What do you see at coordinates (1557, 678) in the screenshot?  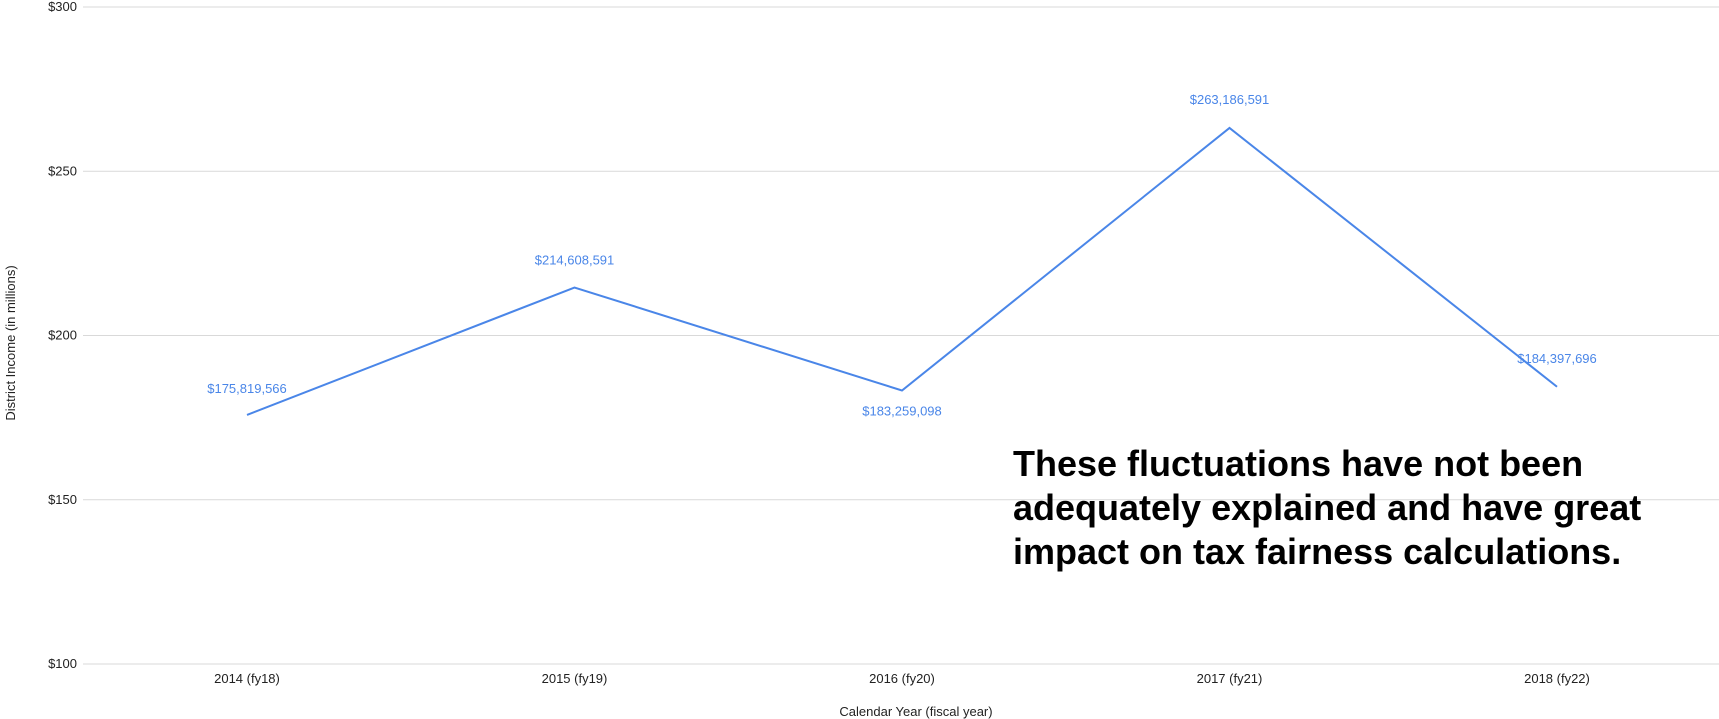 I see `x-tick-label: 2018 (fy22)` at bounding box center [1557, 678].